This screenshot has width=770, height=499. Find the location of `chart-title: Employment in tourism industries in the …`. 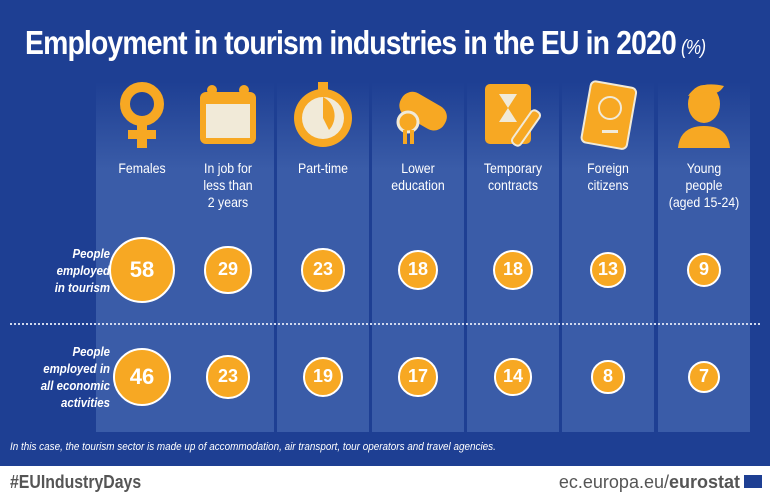

chart-title: Employment in tourism industries in the … is located at coordinates (365, 43).